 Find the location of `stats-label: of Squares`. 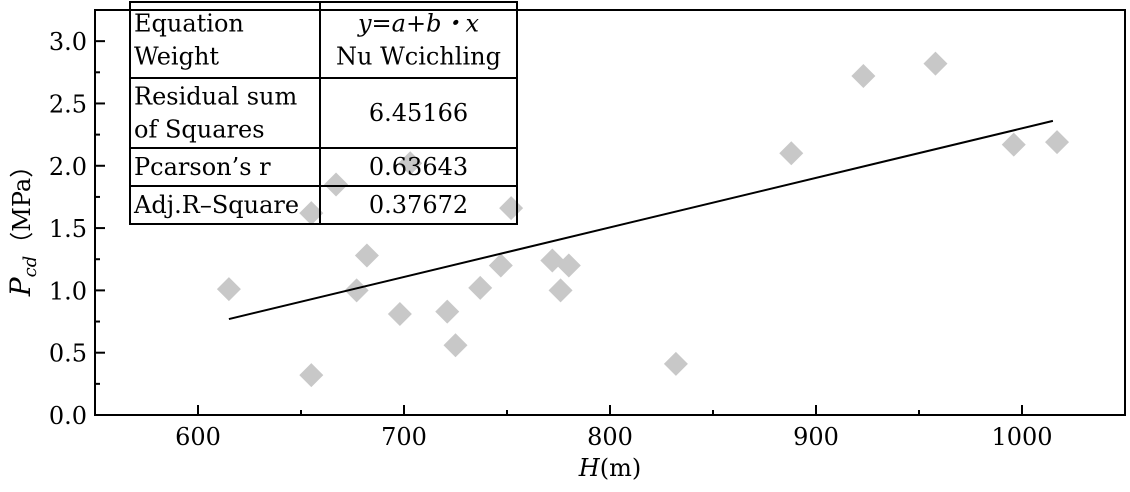

stats-label: of Squares is located at coordinates (199, 130).